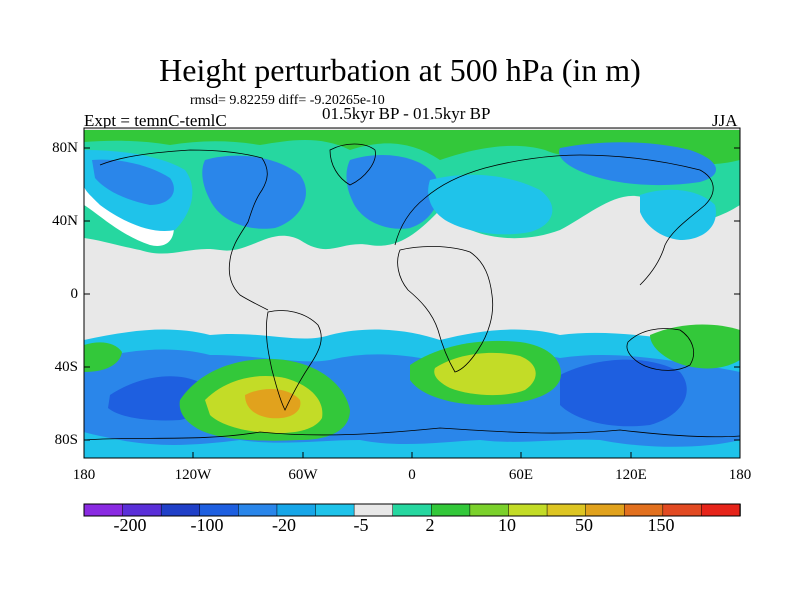 The width and height of the screenshot is (800, 600). Describe the element at coordinates (584, 525) in the screenshot. I see `colorbar-label: 50` at that location.